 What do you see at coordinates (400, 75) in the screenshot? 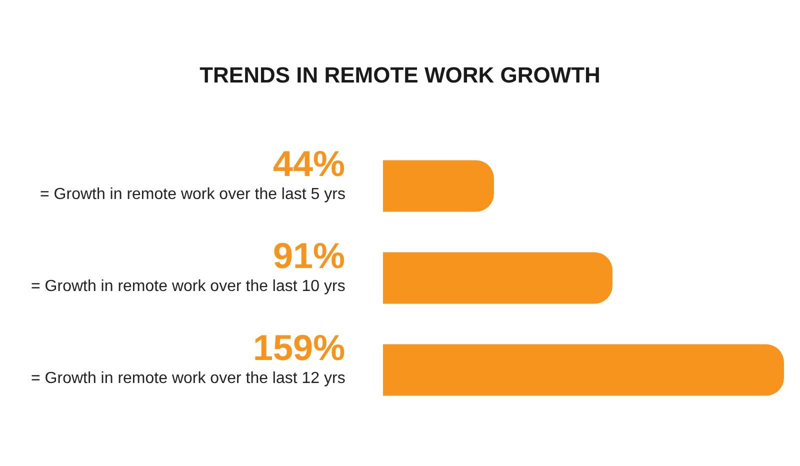
I see `chart-title: TRENDS IN REMOTE WORK GROWTH` at bounding box center [400, 75].